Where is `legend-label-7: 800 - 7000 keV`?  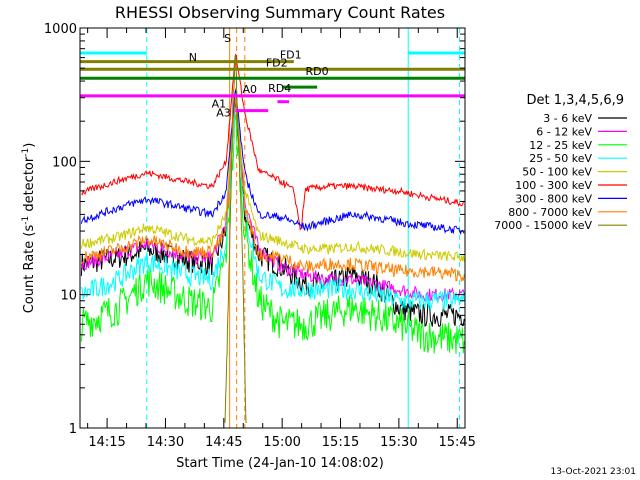 legend-label-7: 800 - 7000 keV is located at coordinates (550, 212).